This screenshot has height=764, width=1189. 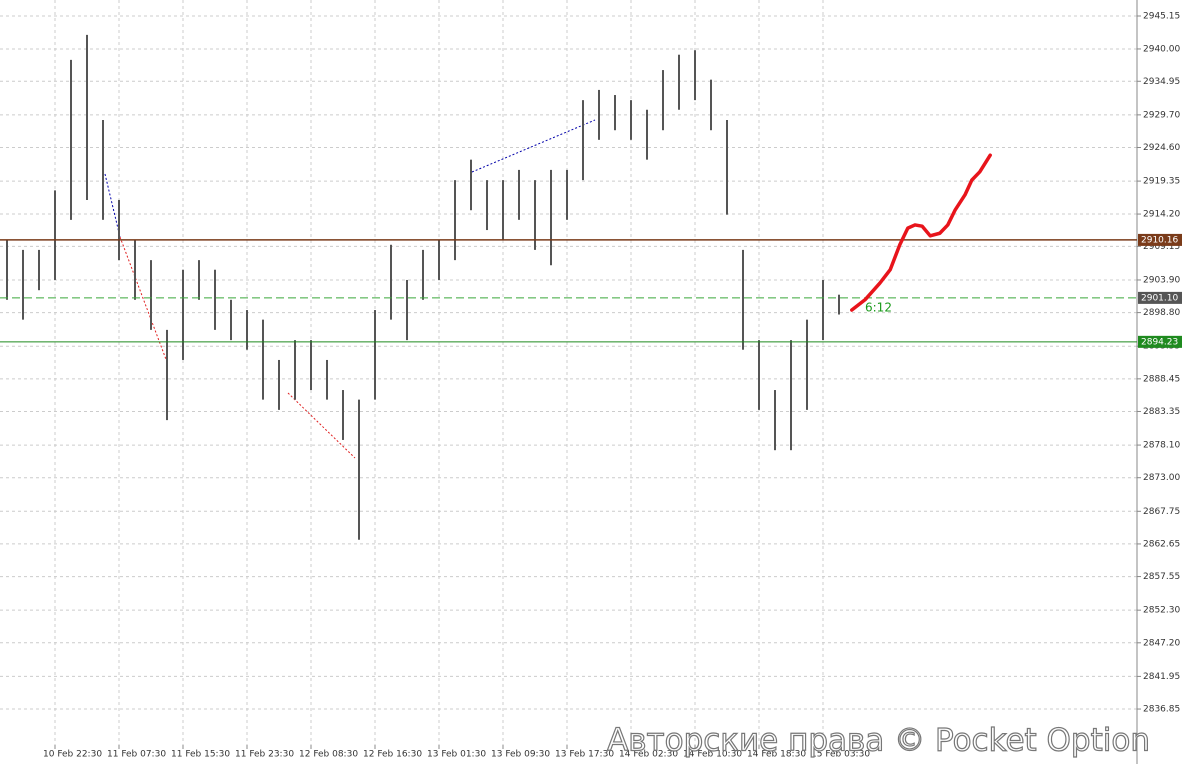 I want to click on y-tick-label: 2862.65, so click(x=1161, y=544).